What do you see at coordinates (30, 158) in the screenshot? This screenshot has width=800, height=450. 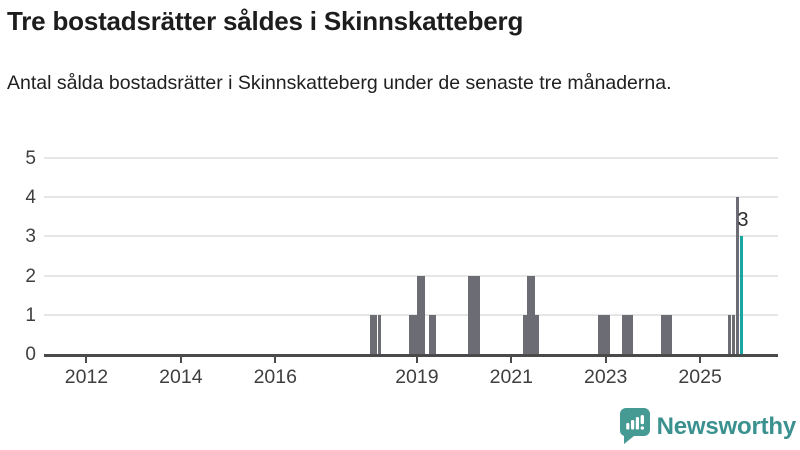 I see `y-axis-label-5: 5` at bounding box center [30, 158].